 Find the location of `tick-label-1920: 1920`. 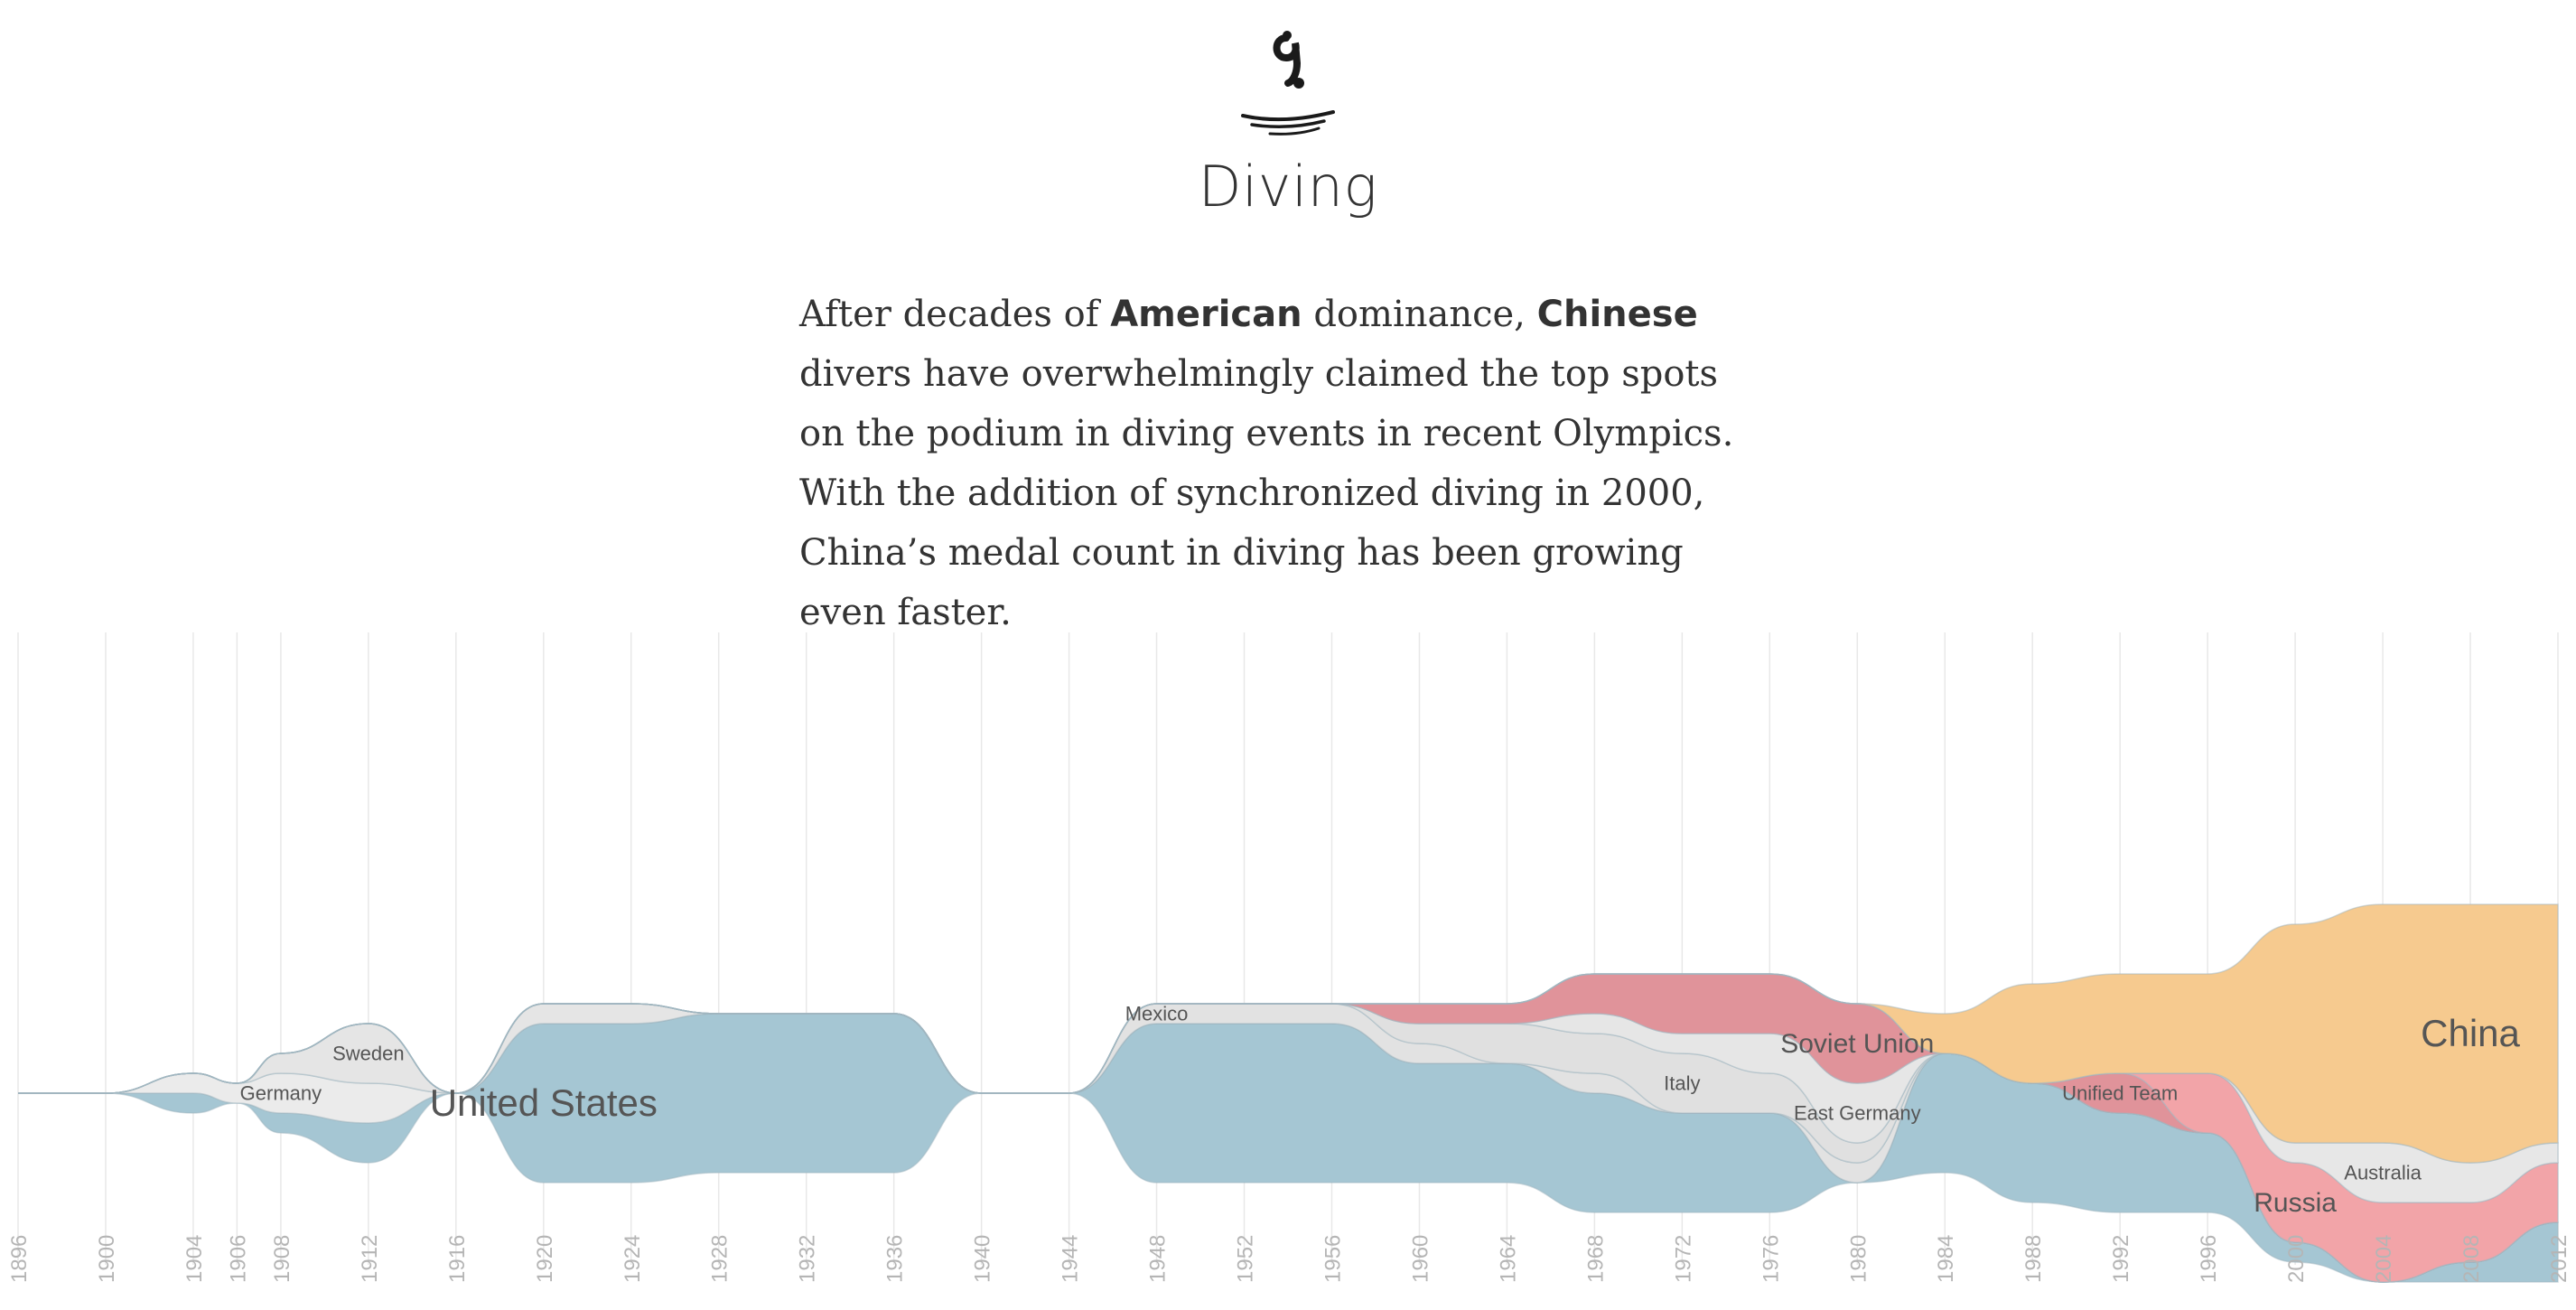

tick-label-1920: 1920 is located at coordinates (545, 1259).